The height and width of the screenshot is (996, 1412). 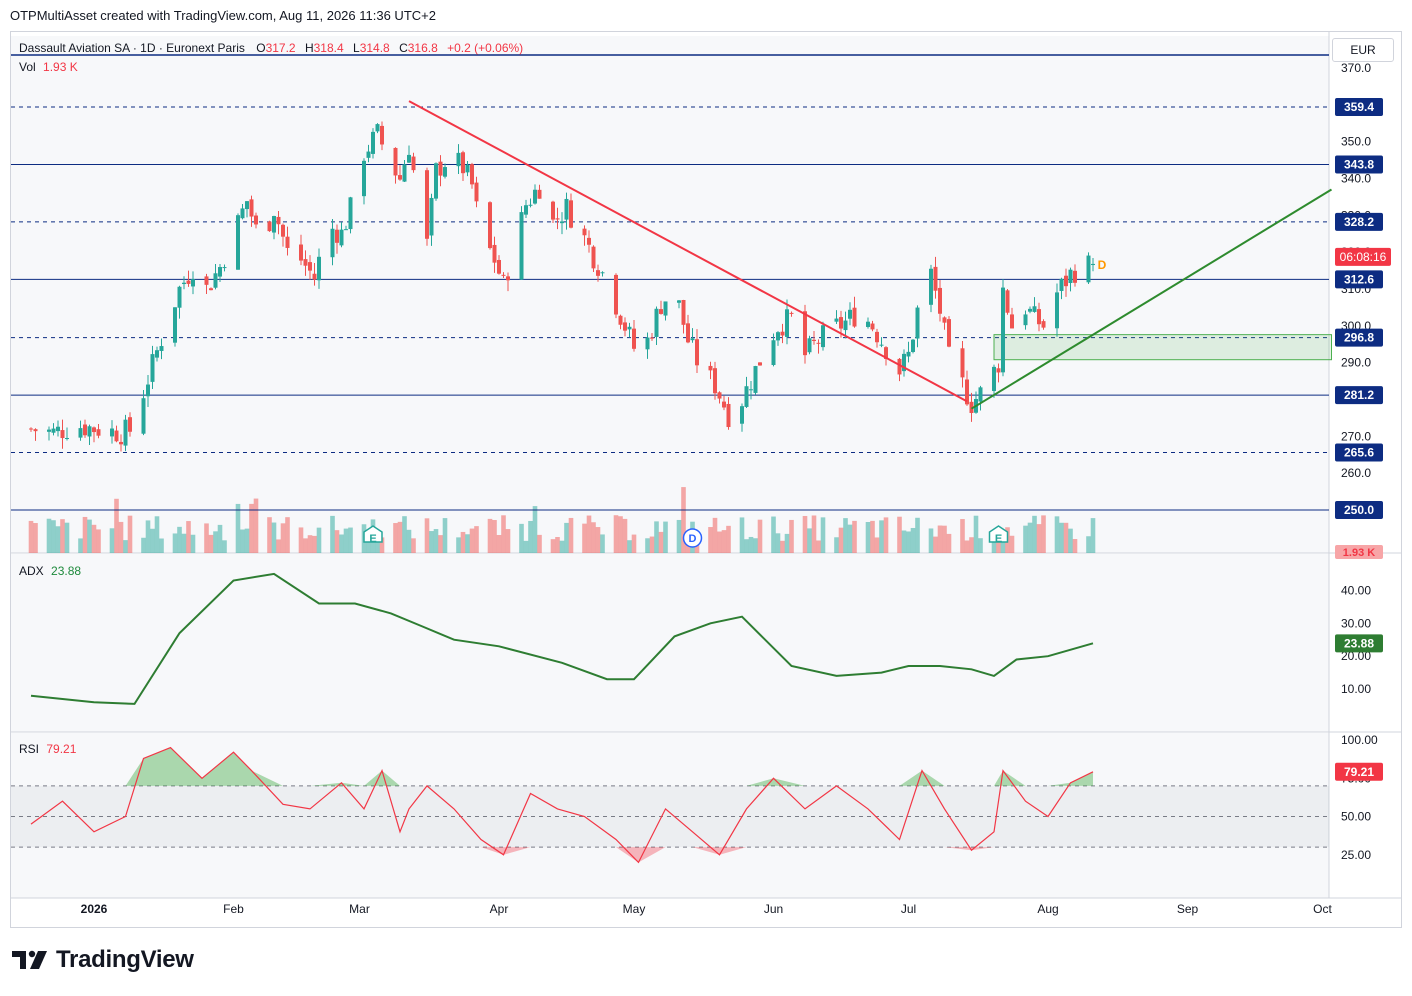 What do you see at coordinates (1359, 772) in the screenshot?
I see `rsi-value-label: 79.21` at bounding box center [1359, 772].